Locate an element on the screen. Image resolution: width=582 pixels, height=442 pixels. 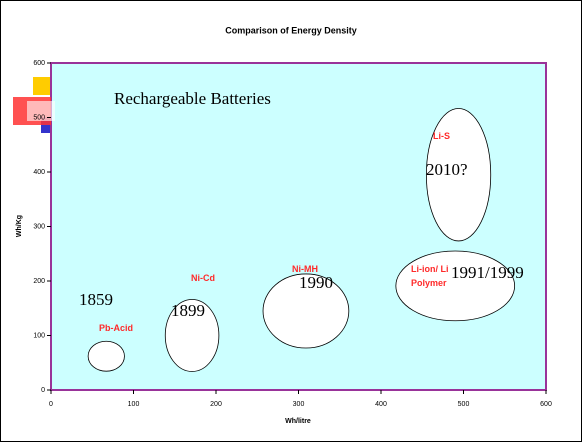
y-tick-label: 400 is located at coordinates (39, 172).